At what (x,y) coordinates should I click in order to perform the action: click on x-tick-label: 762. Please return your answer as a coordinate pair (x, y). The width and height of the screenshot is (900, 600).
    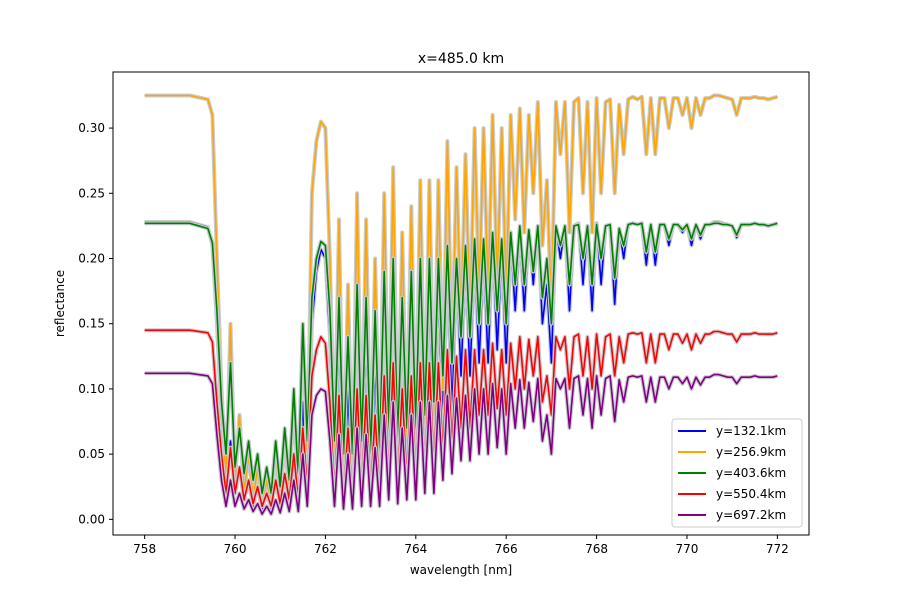
    Looking at the image, I should click on (325, 549).